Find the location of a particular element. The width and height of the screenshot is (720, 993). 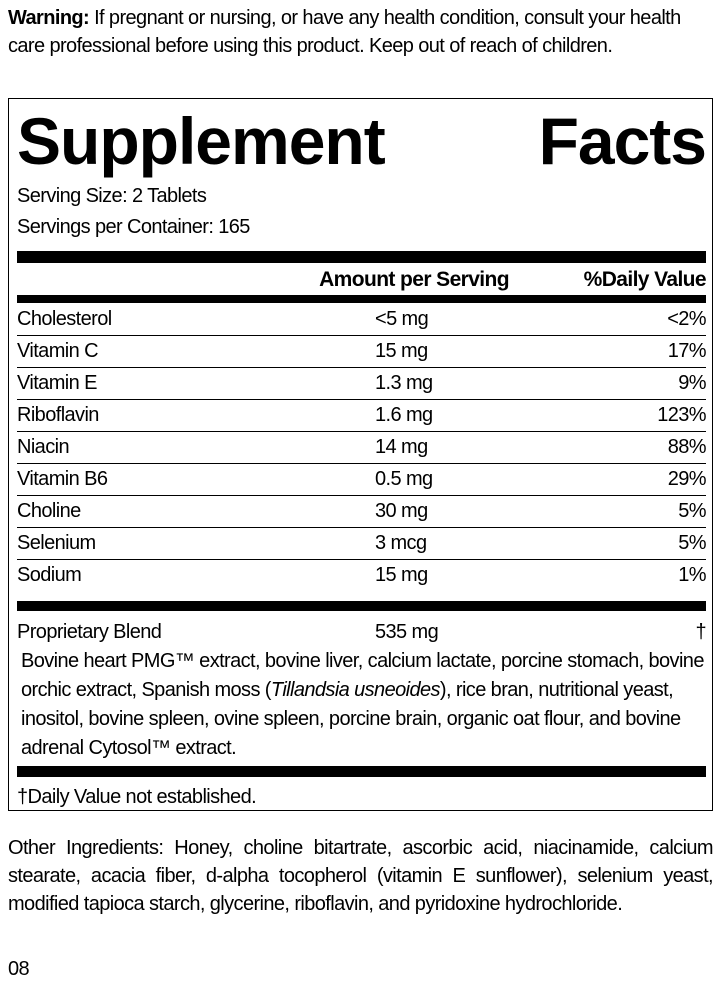

nutrient-amount: 30 mg is located at coordinates (401, 511).